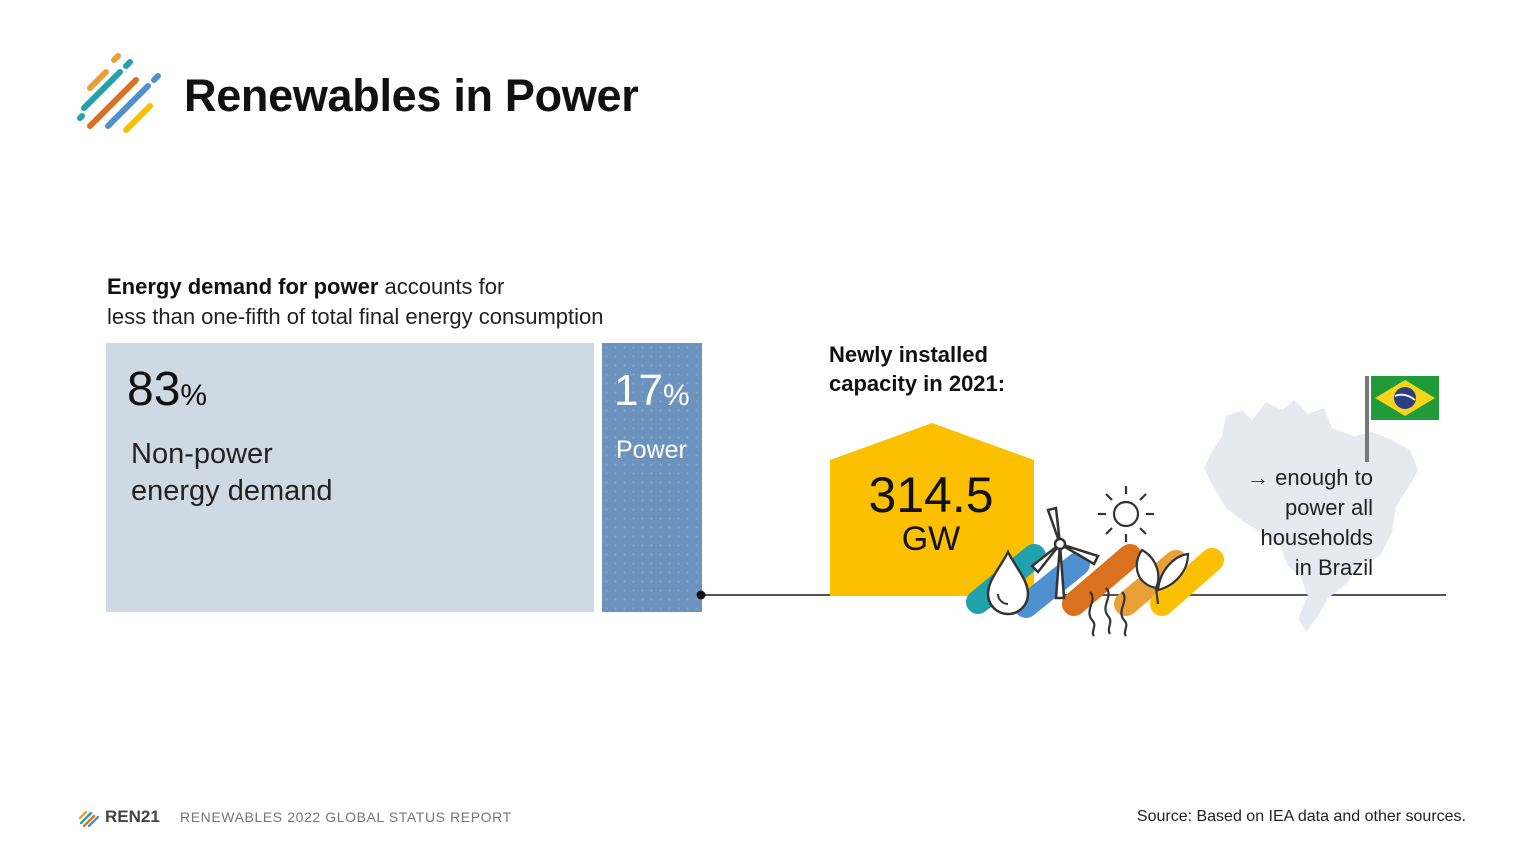 This screenshot has height=864, width=1536. What do you see at coordinates (202, 454) in the screenshot?
I see `nonpower-label-line1: Non-power` at bounding box center [202, 454].